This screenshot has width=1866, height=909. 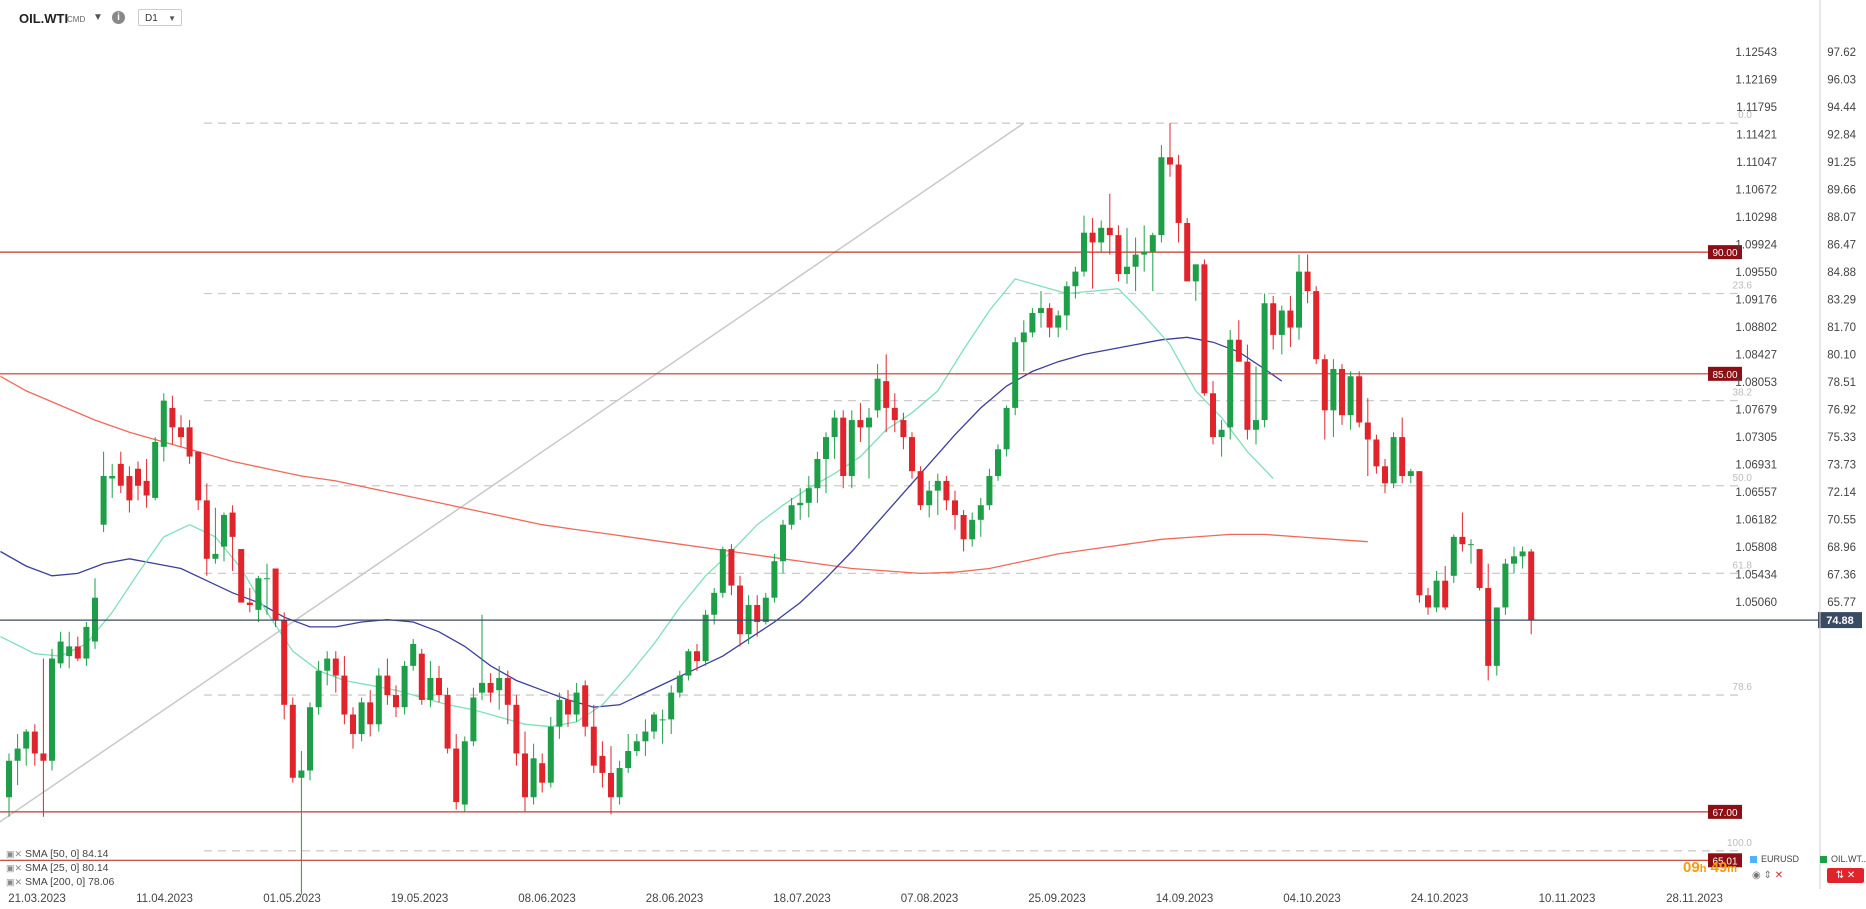 I want to click on up-down-arrows-icon: ⇕, so click(x=1767, y=875).